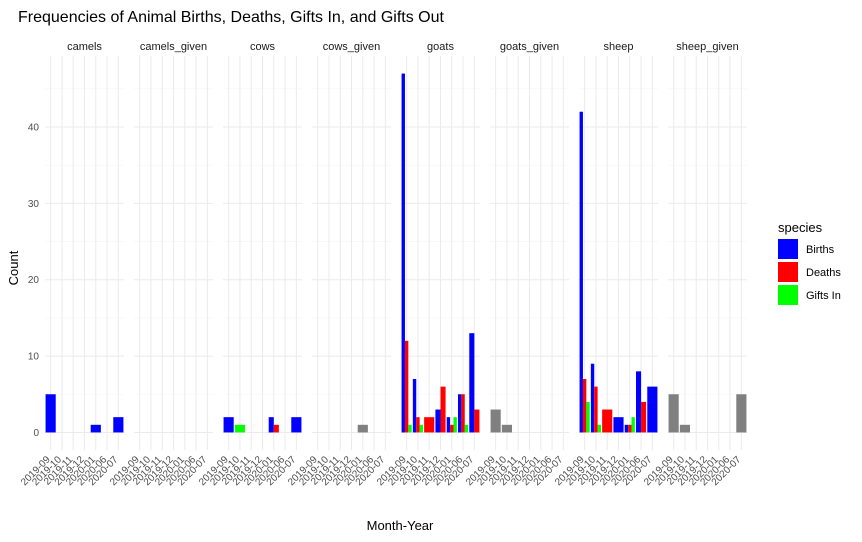 The width and height of the screenshot is (862, 542). Describe the element at coordinates (823, 296) in the screenshot. I see `legend-label: Gifts In` at that location.